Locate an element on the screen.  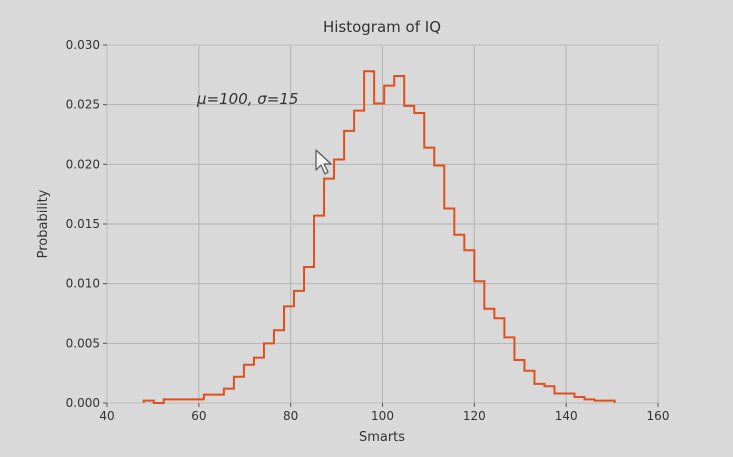
y-tick-label: 0.020 is located at coordinates (83, 164).